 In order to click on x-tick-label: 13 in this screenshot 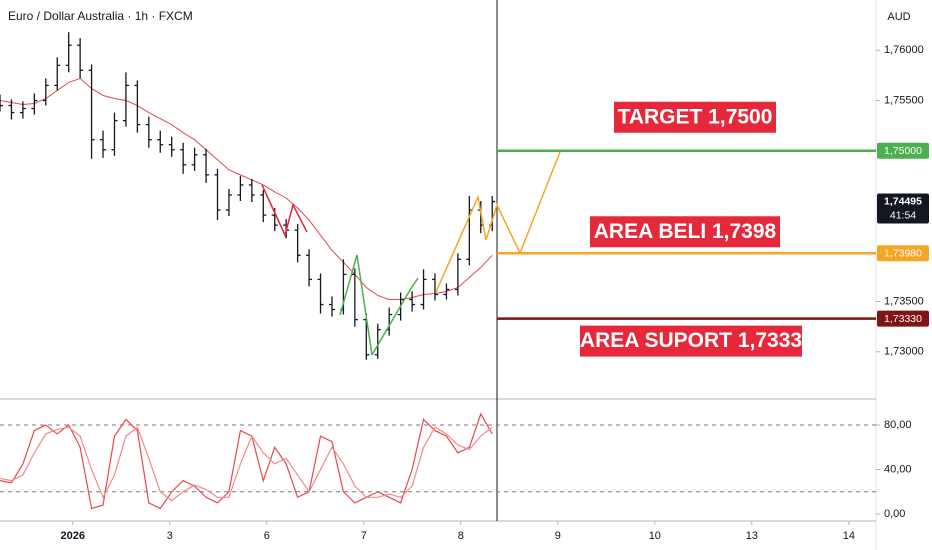, I will do `click(752, 536)`.